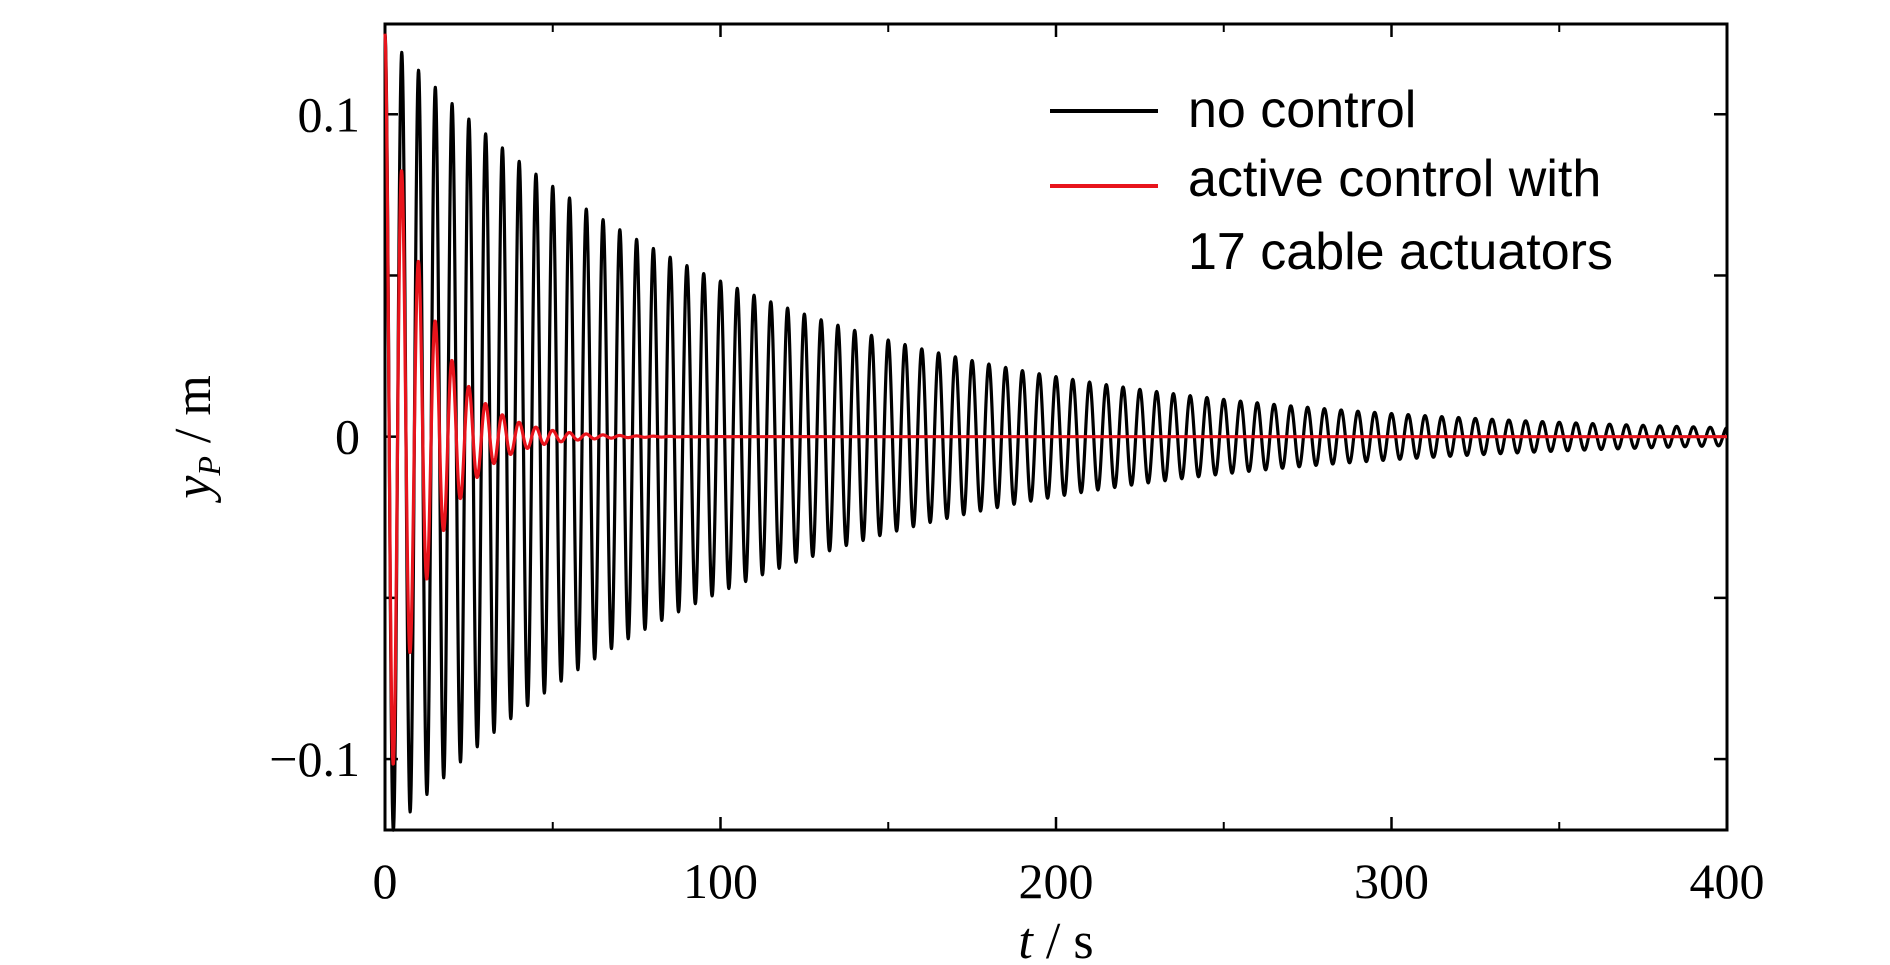  I want to click on x-tick-label: 300, so click(1391, 881).